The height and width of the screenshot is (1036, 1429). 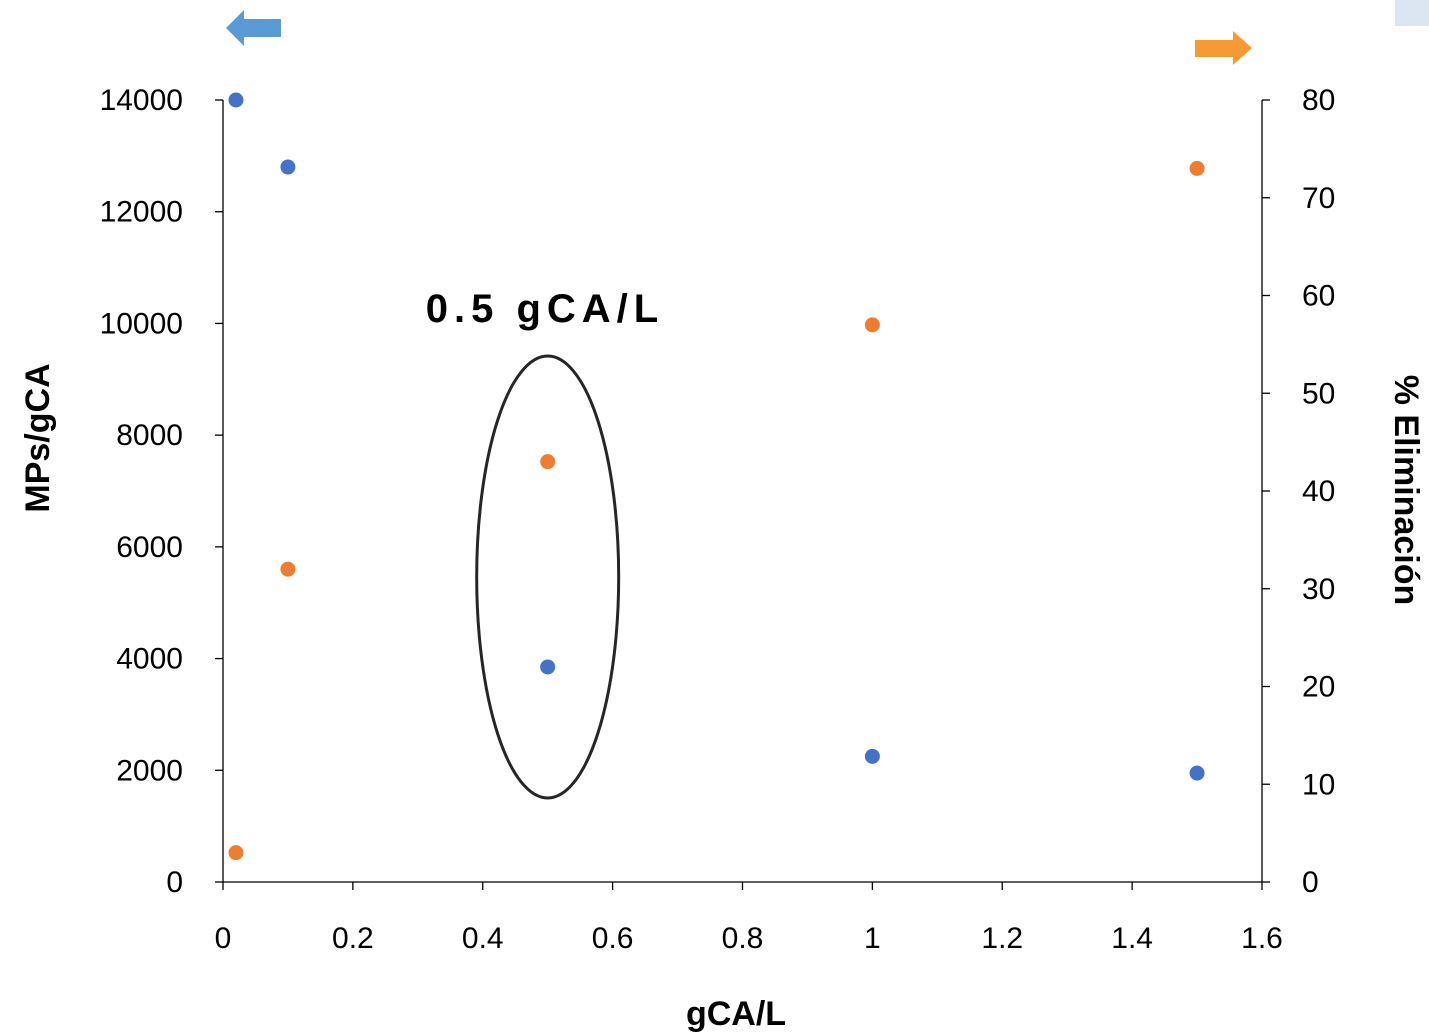 I want to click on left-tick-label: 14000, so click(x=141, y=100).